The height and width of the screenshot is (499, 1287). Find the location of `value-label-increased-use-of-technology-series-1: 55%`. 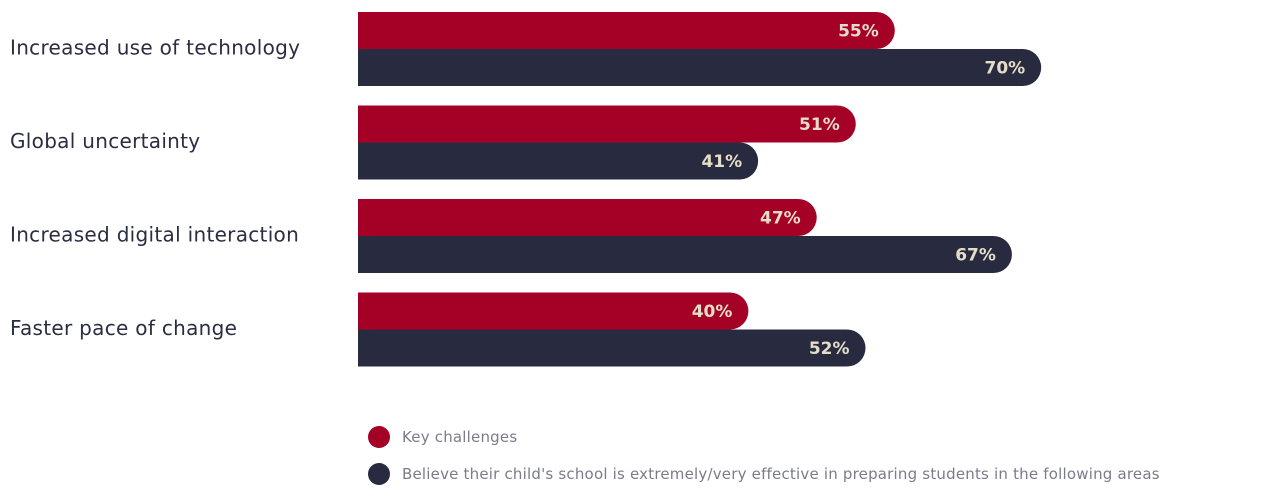

value-label-increased-use-of-technology-series-1: 55% is located at coordinates (858, 32).